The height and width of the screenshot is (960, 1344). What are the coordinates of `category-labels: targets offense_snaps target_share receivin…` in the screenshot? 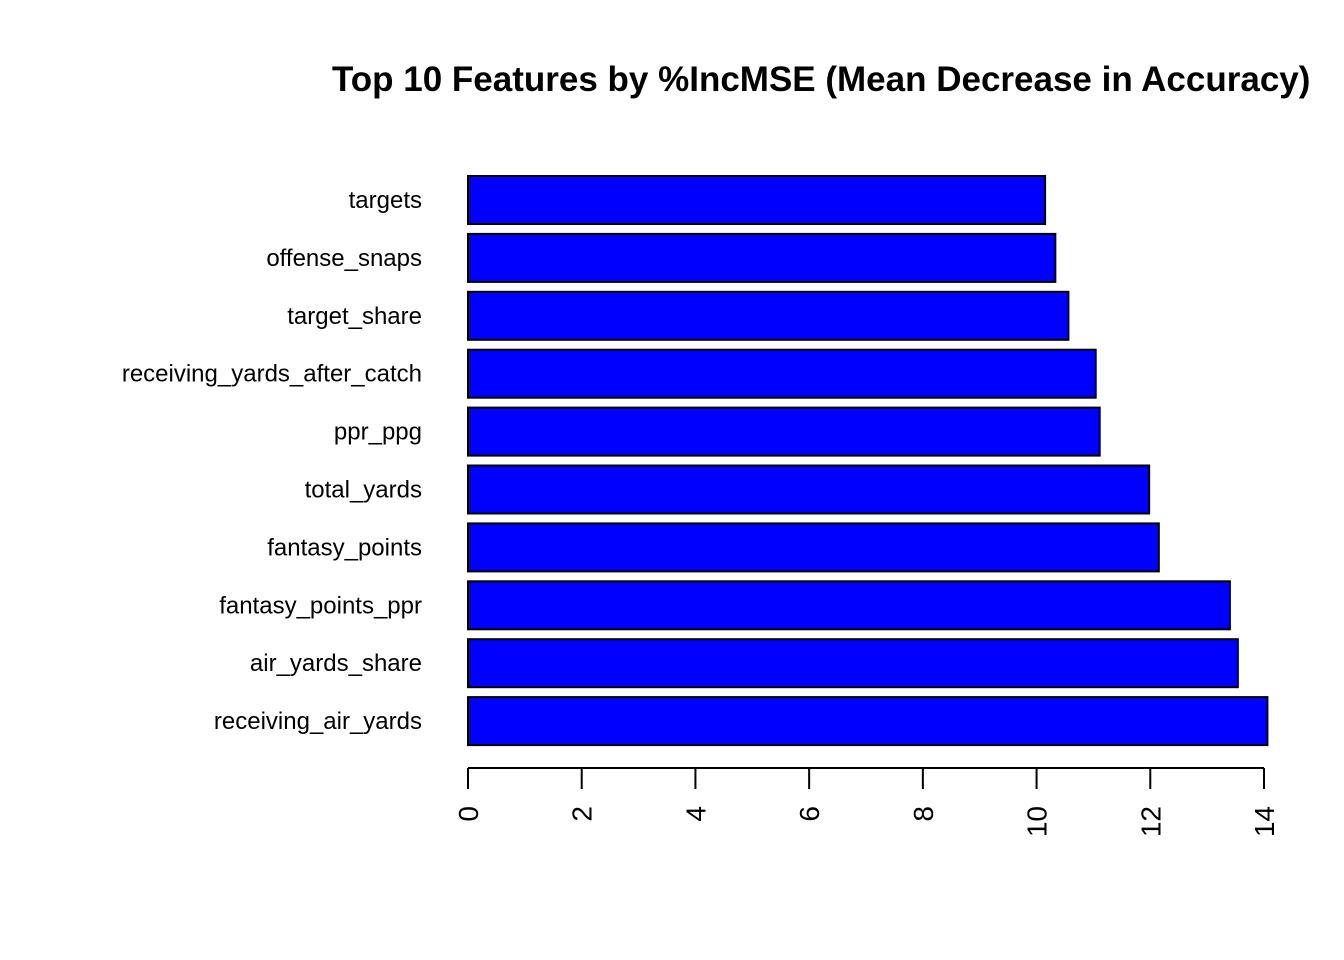 It's located at (272, 461).